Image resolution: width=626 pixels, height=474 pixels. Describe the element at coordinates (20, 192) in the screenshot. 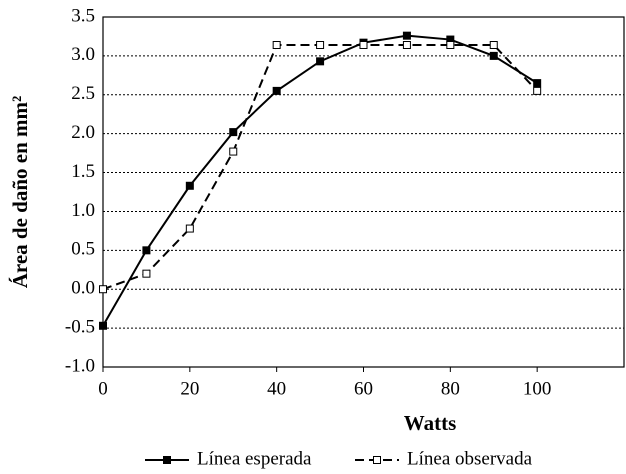

I see `y-axis-label: Área de daño en mm²` at that location.